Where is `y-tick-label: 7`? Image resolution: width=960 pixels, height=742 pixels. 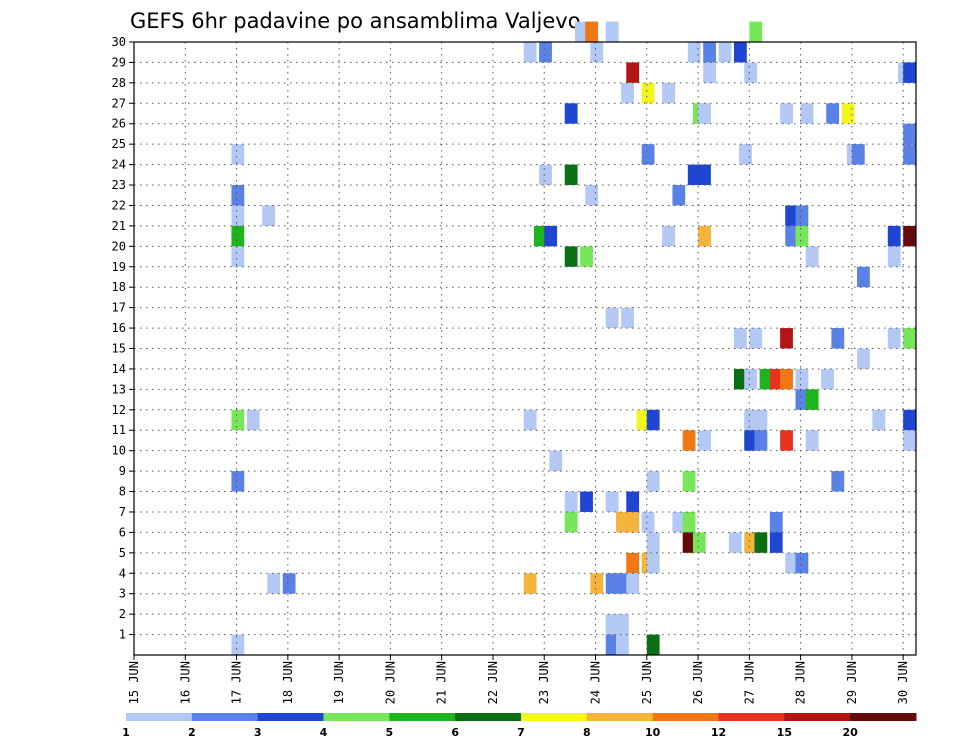 y-tick-label: 7 is located at coordinates (122, 512).